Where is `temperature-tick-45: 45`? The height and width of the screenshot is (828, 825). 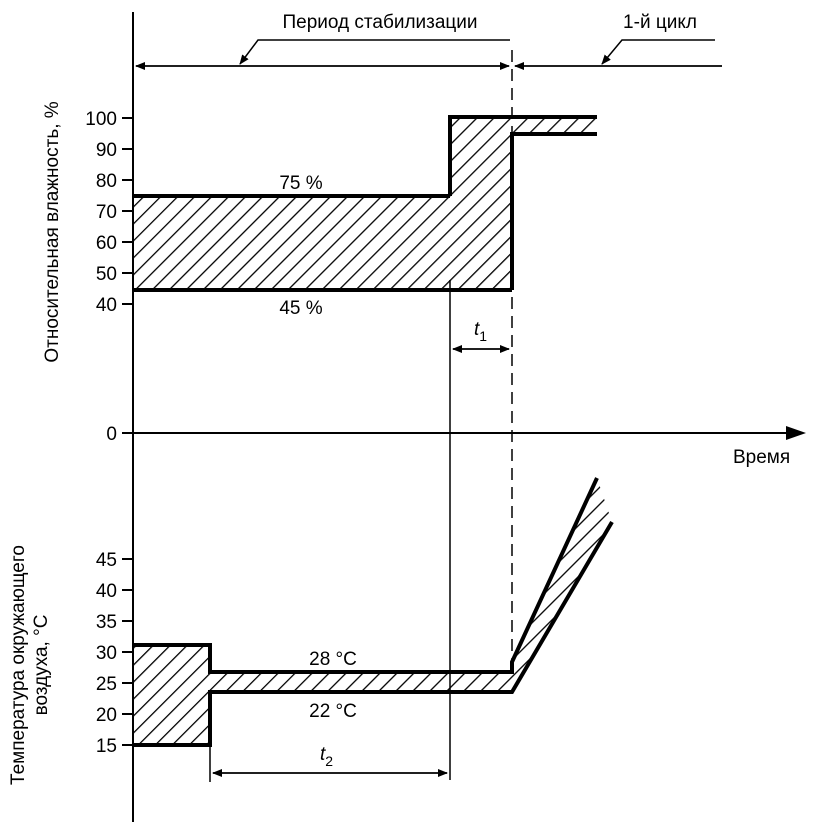
temperature-tick-45: 45 is located at coordinates (106, 560).